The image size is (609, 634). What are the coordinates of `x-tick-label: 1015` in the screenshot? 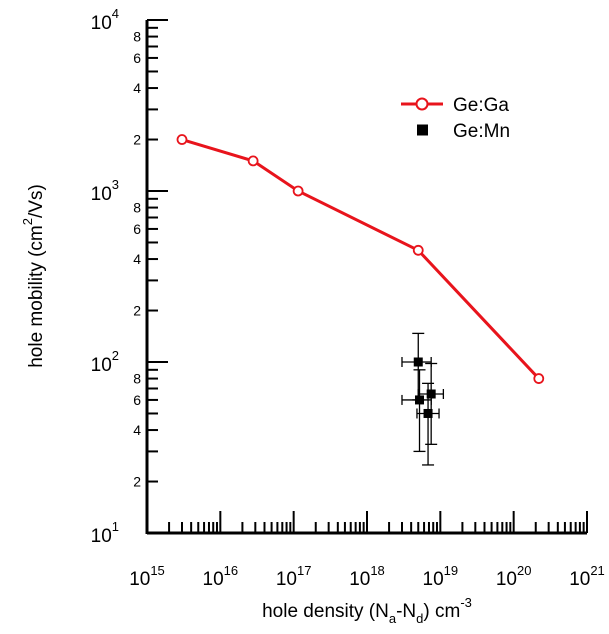 It's located at (147, 576).